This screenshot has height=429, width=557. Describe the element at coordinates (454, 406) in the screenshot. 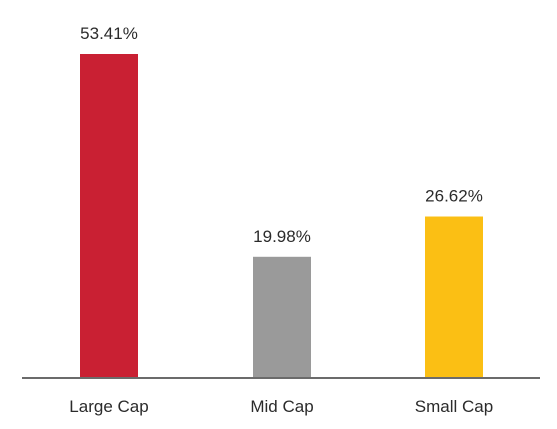

I see `x-tick-label-small-cap: Small Cap` at that location.